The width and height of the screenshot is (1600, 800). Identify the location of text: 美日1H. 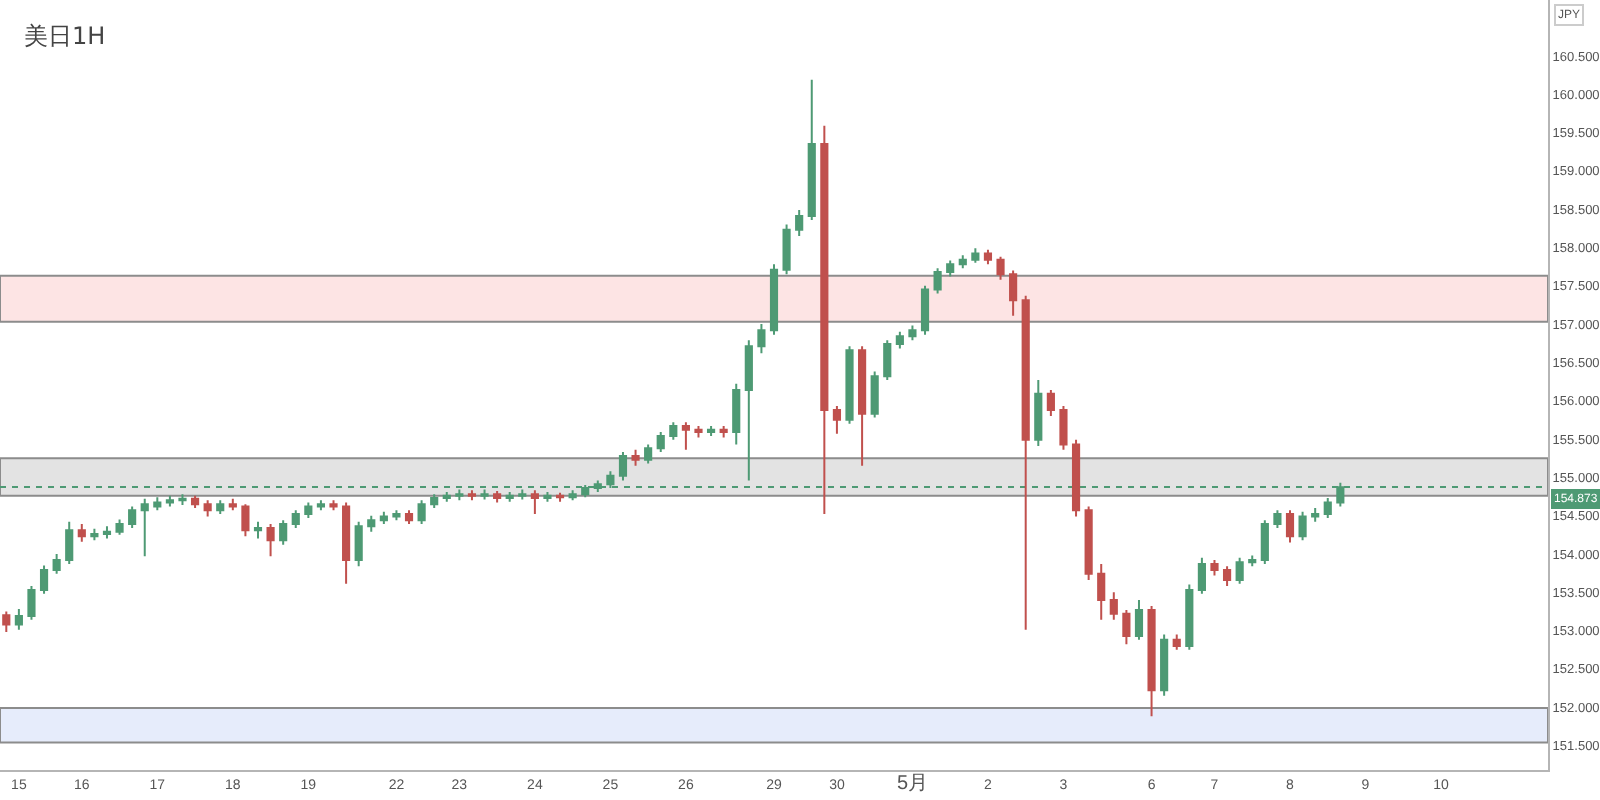
(65, 36).